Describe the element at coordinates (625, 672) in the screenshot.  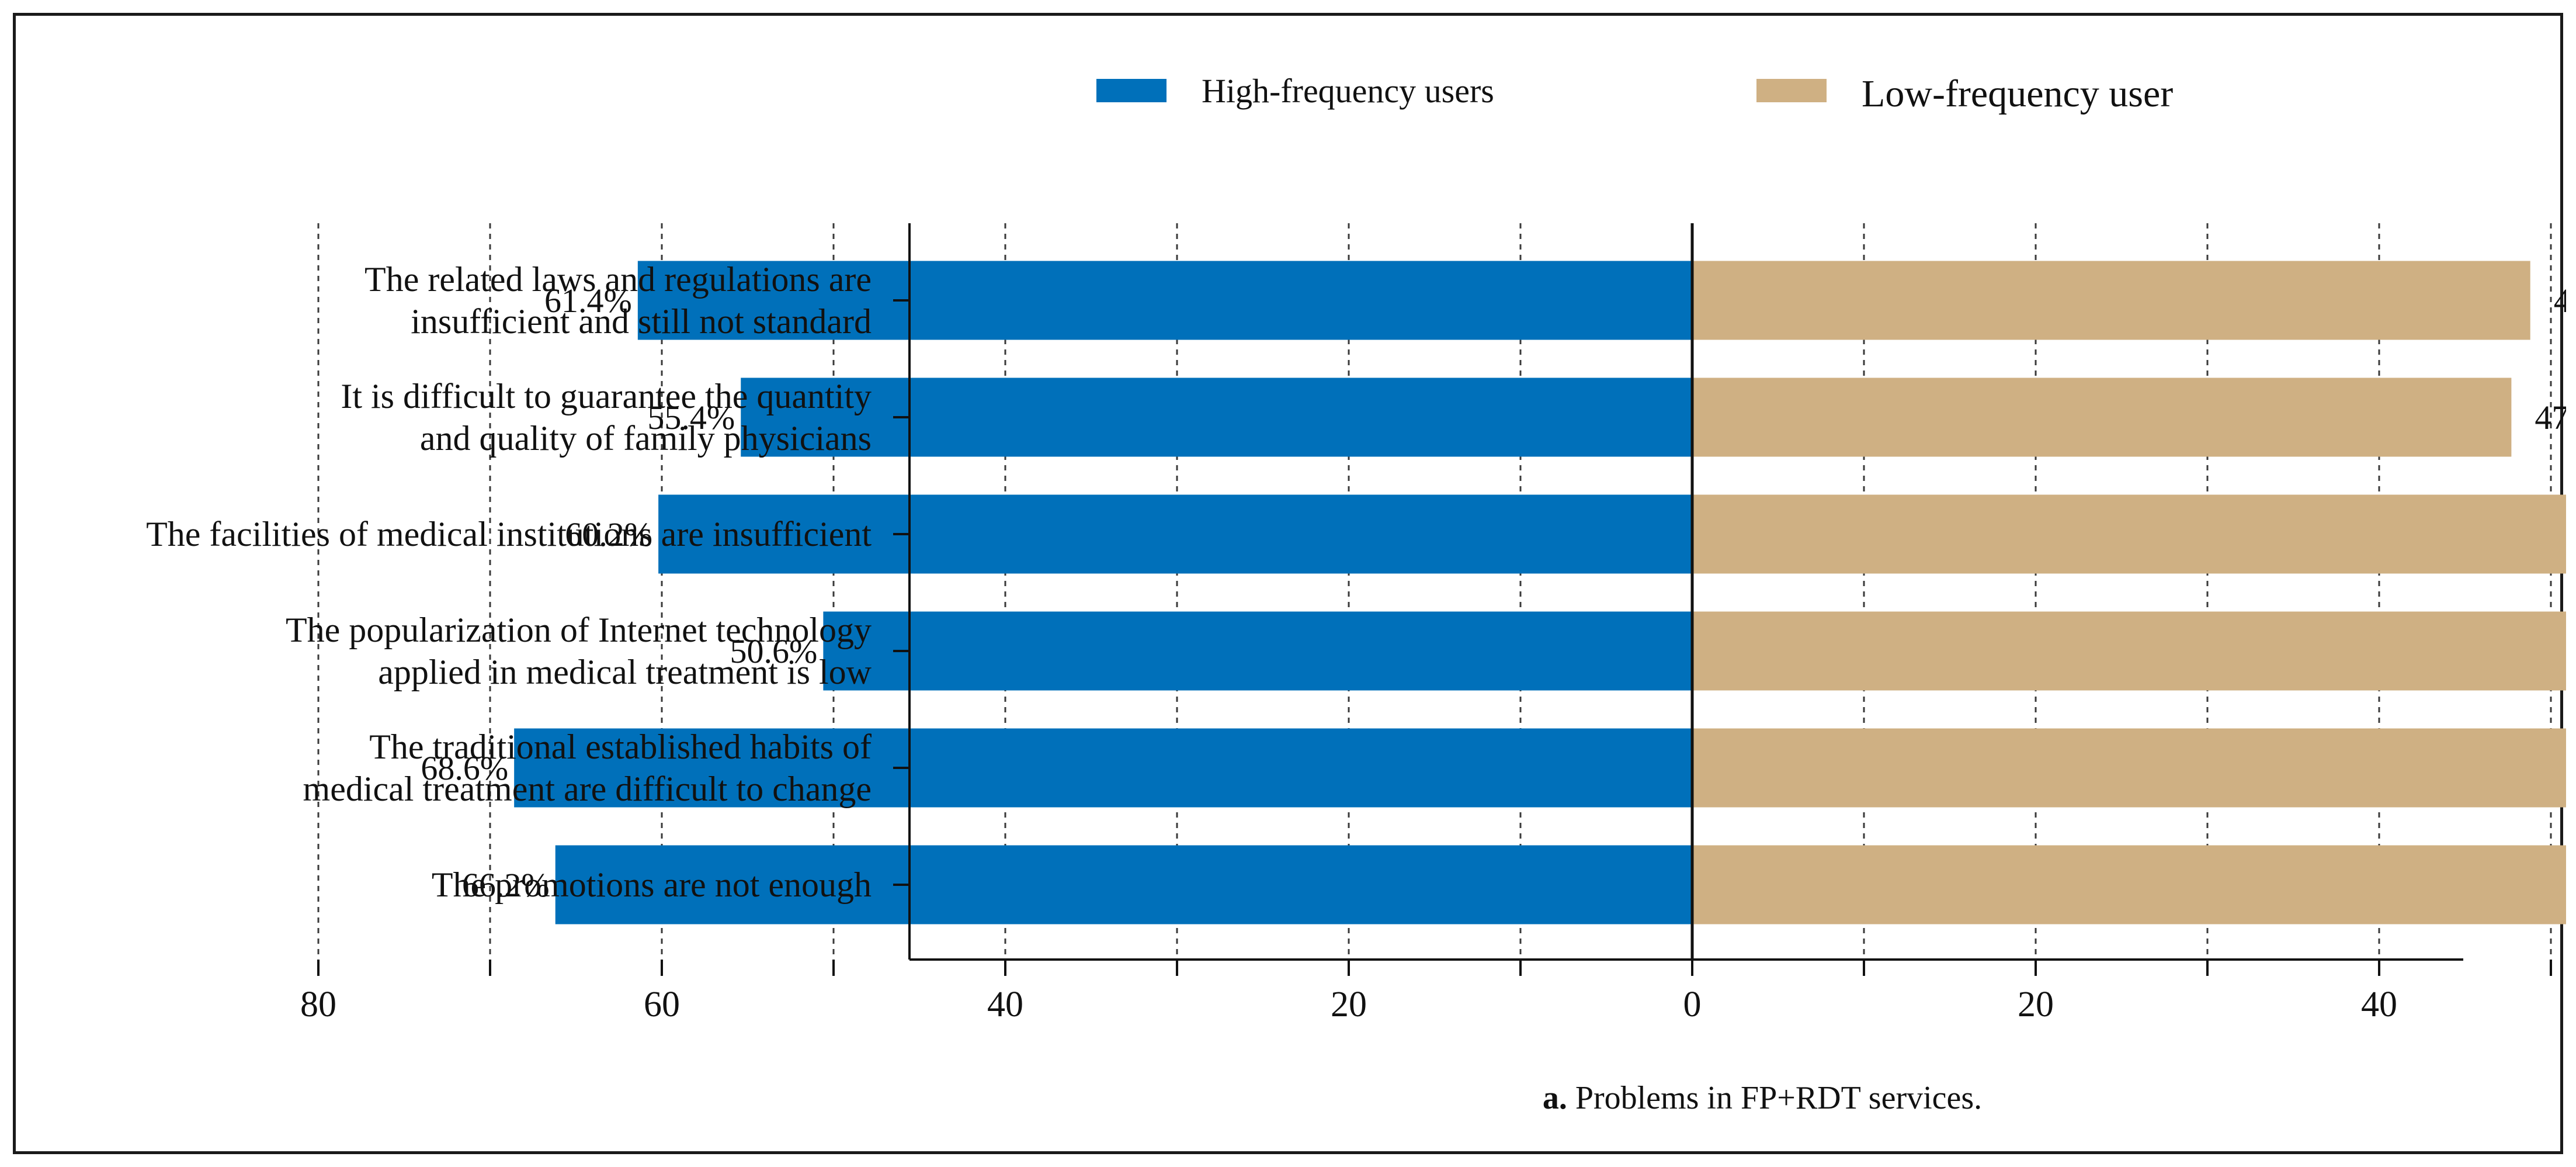
I see `category-label: applied in medical treatment is low` at that location.